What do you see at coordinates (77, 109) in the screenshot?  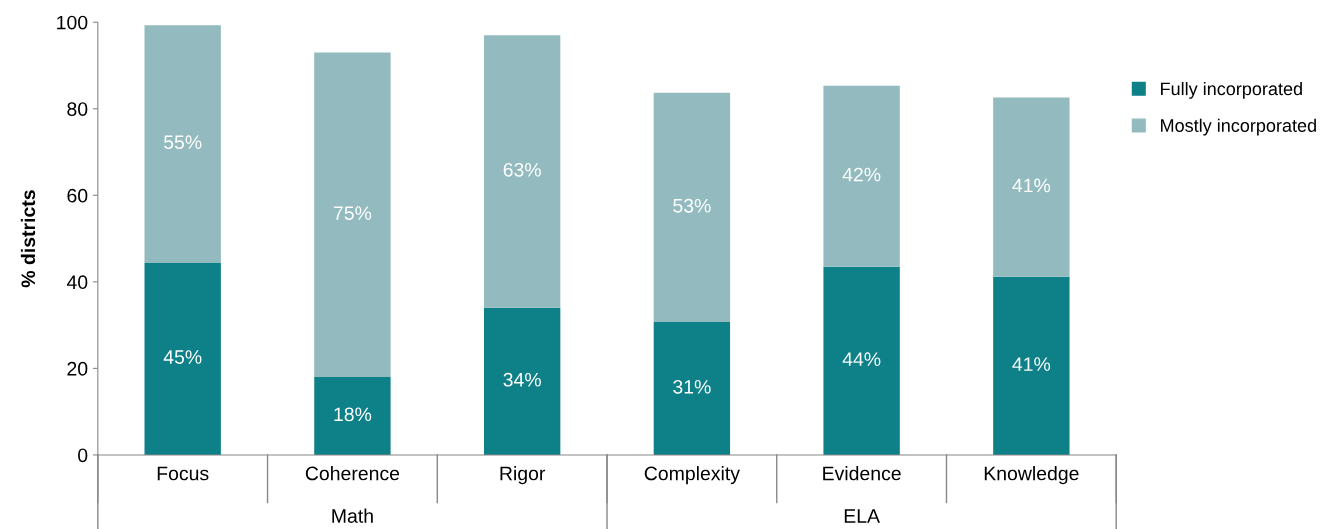 I see `y-tick-label: 80` at bounding box center [77, 109].